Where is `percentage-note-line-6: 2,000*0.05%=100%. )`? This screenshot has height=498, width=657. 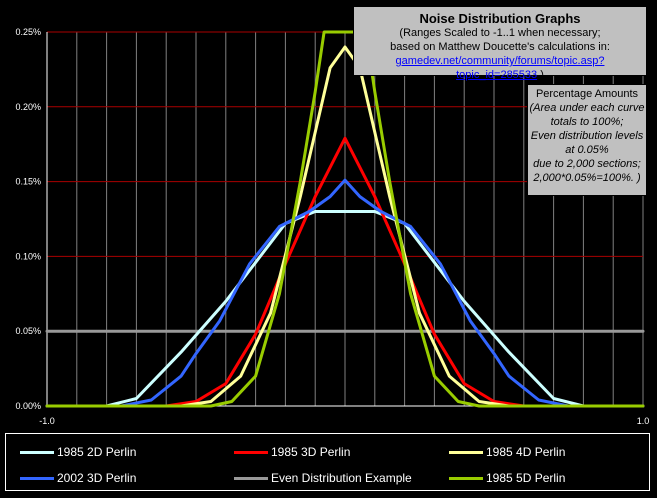 percentage-note-line-6: 2,000*0.05%=100%. ) is located at coordinates (587, 178).